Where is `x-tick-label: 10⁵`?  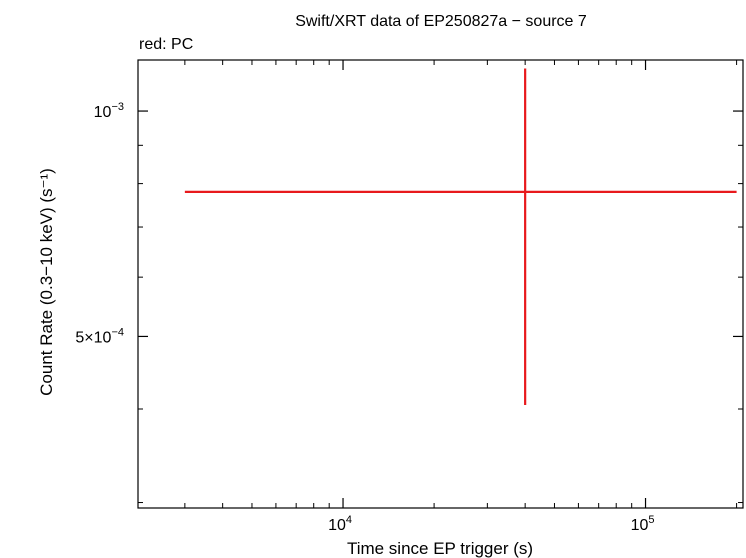 x-tick-label: 10⁵ is located at coordinates (643, 524).